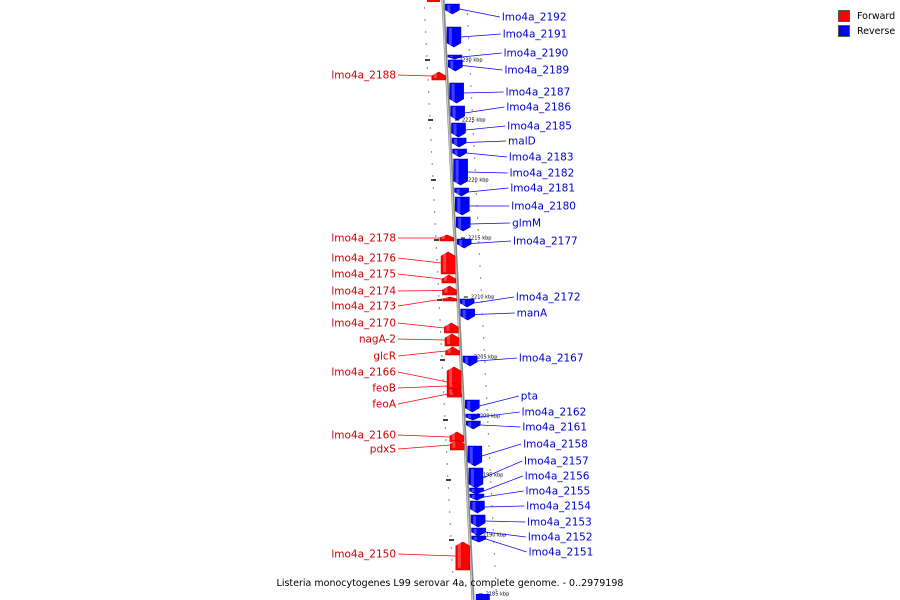 The height and width of the screenshot is (600, 900). Describe the element at coordinates (536, 54) in the screenshot. I see `gene-label-lmo4a_2190: lmo4a_2190` at that location.